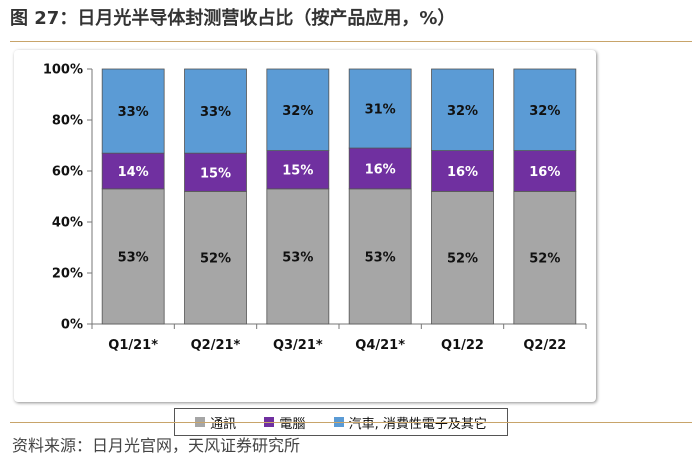  Describe the element at coordinates (133, 345) in the screenshot. I see `x-tick-label: Q1/21*` at that location.